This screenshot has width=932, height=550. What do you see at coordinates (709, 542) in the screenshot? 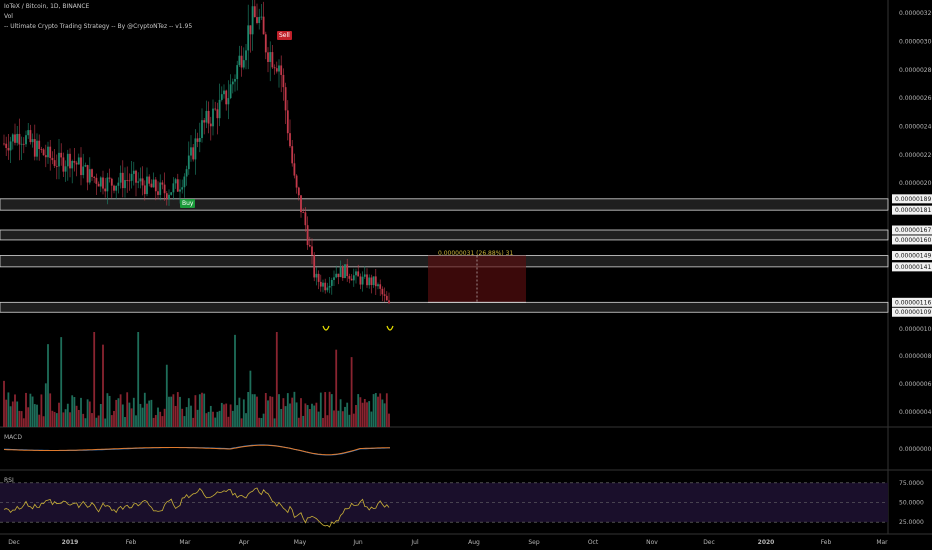
I see `time-tick-label: Dec` at bounding box center [709, 542].